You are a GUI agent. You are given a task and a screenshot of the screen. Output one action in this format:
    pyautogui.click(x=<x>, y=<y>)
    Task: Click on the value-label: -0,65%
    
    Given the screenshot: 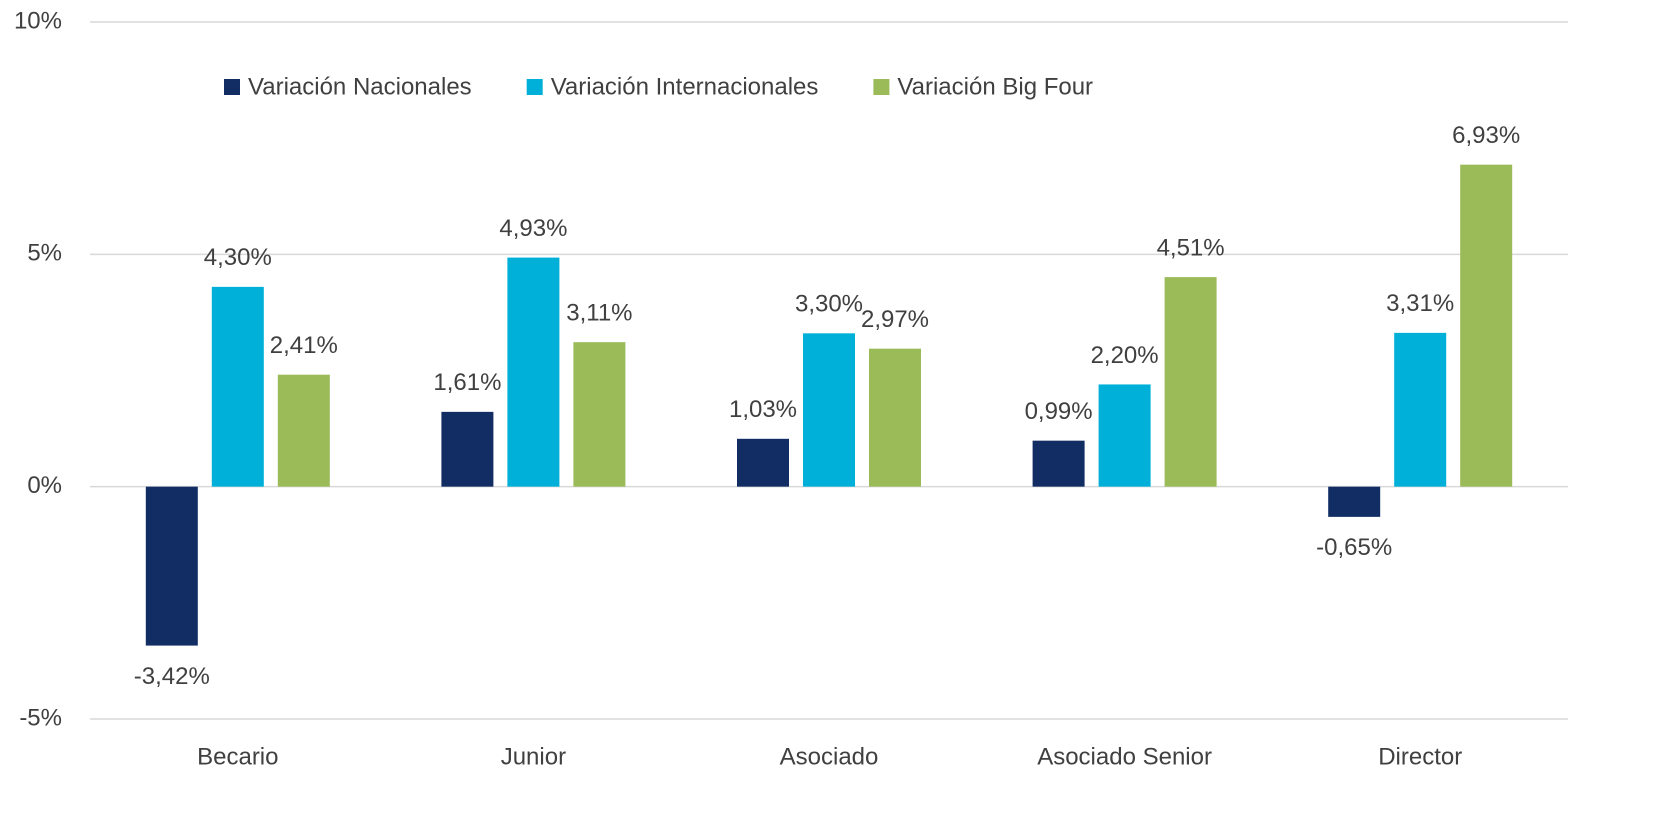 What is the action you would take?
    pyautogui.click(x=1354, y=547)
    